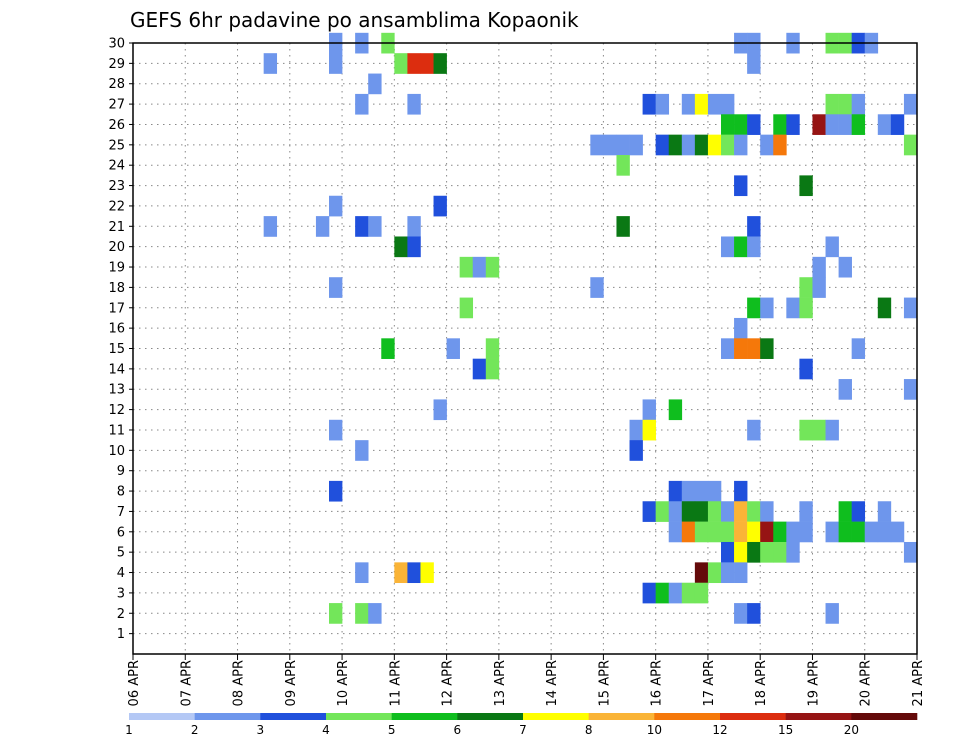 This screenshot has width=960, height=742. Describe the element at coordinates (116, 166) in the screenshot. I see `y-tick-label: 24` at that location.